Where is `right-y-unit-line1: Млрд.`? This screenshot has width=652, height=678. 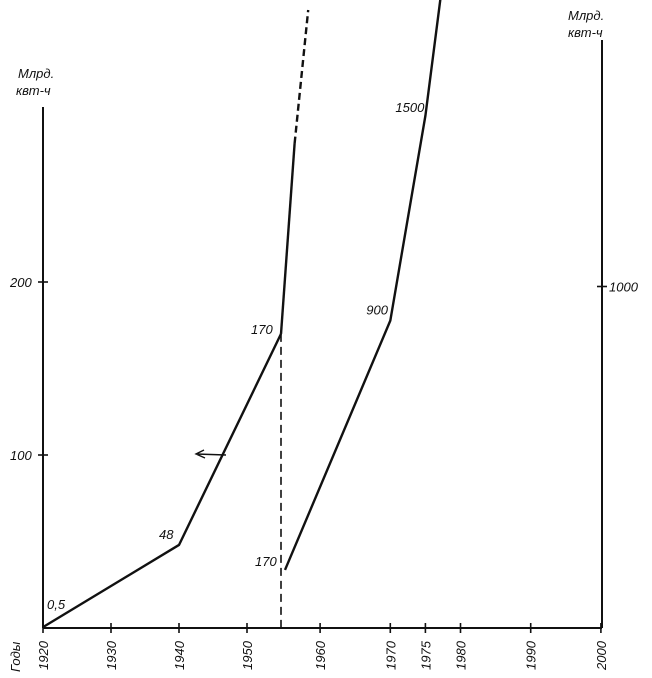
right-y-unit-line1: Млрд. is located at coordinates (586, 15).